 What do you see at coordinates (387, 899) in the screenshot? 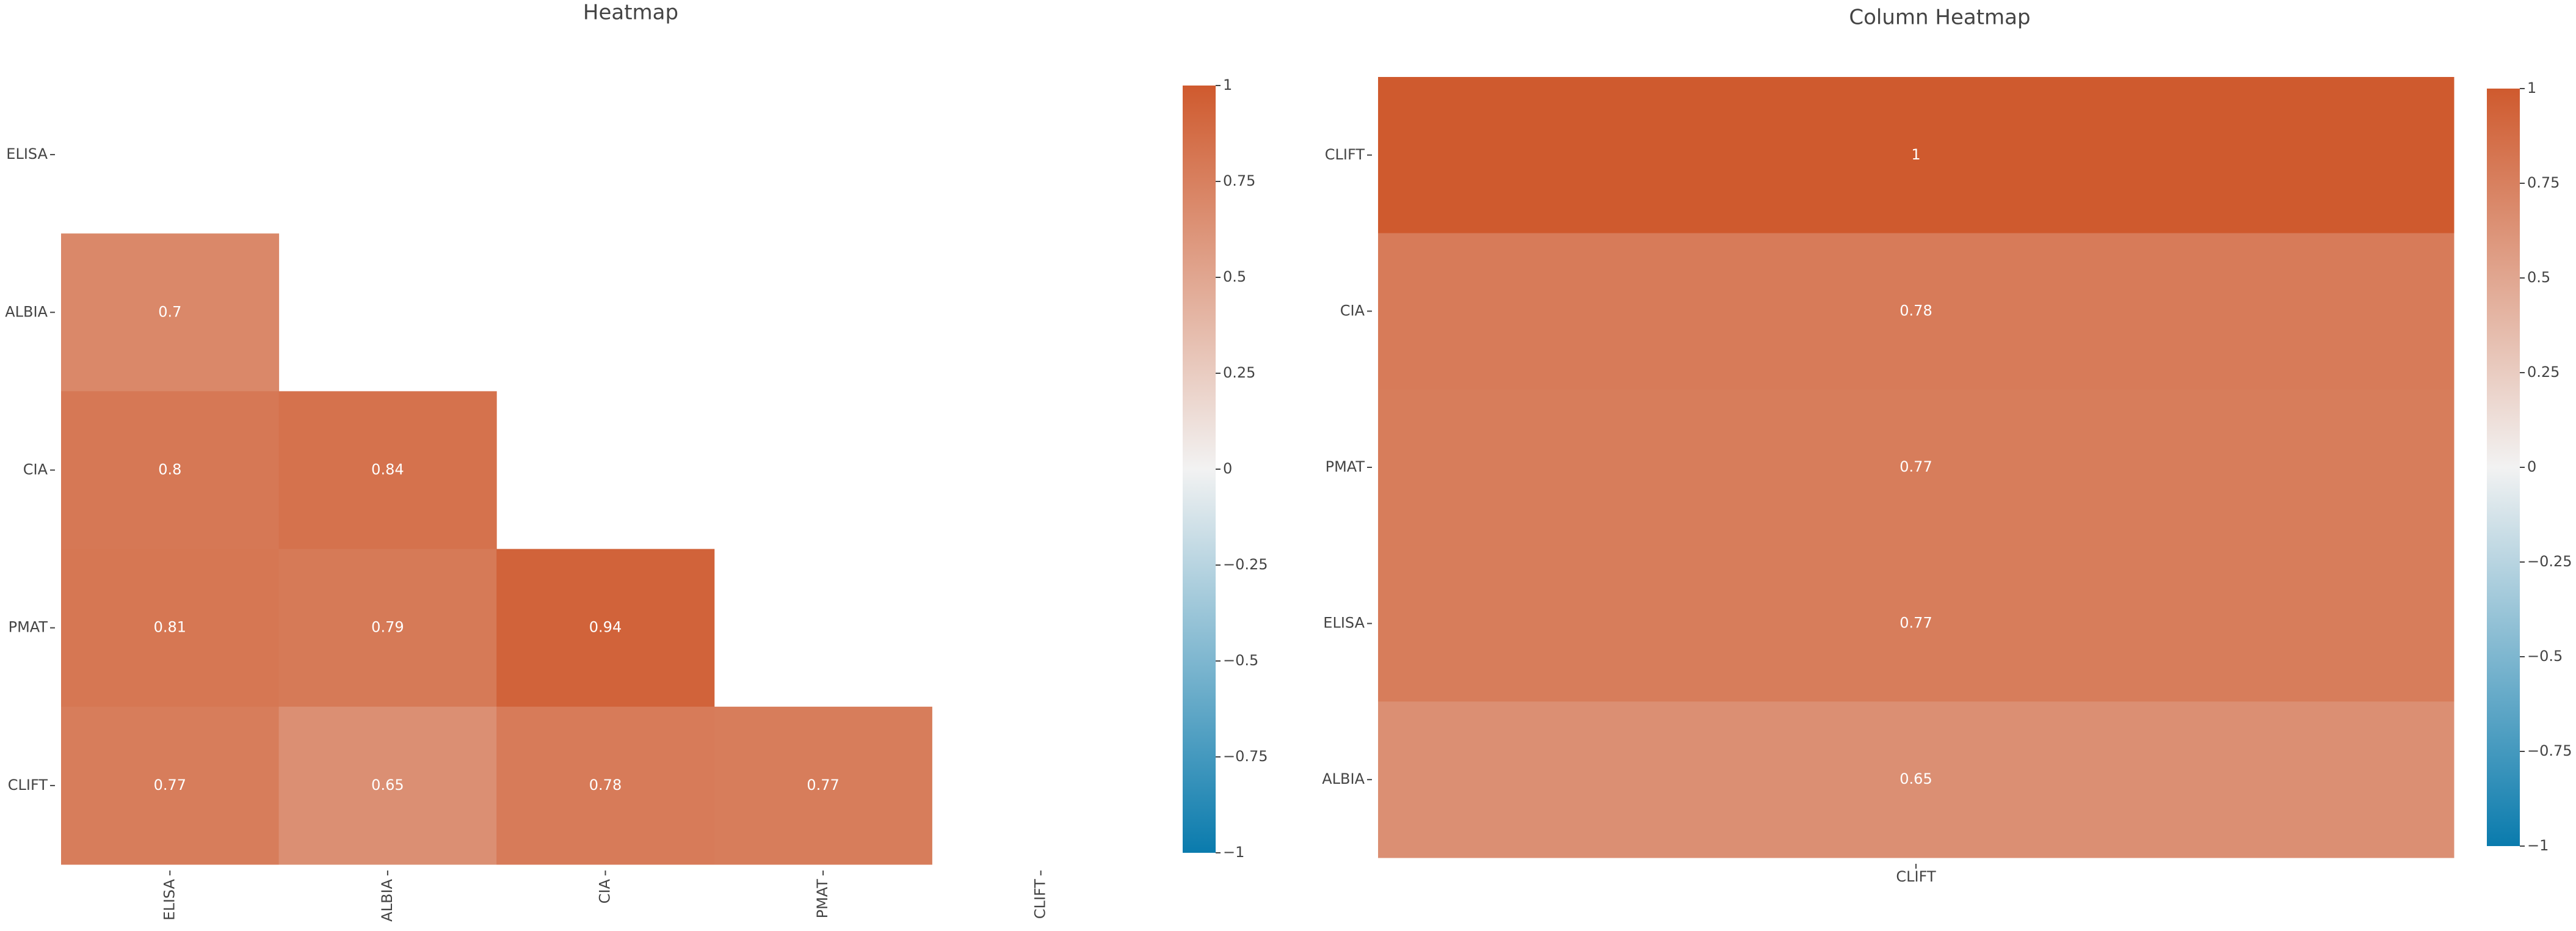
I see `x-tick-label: ALBIA` at bounding box center [387, 899].